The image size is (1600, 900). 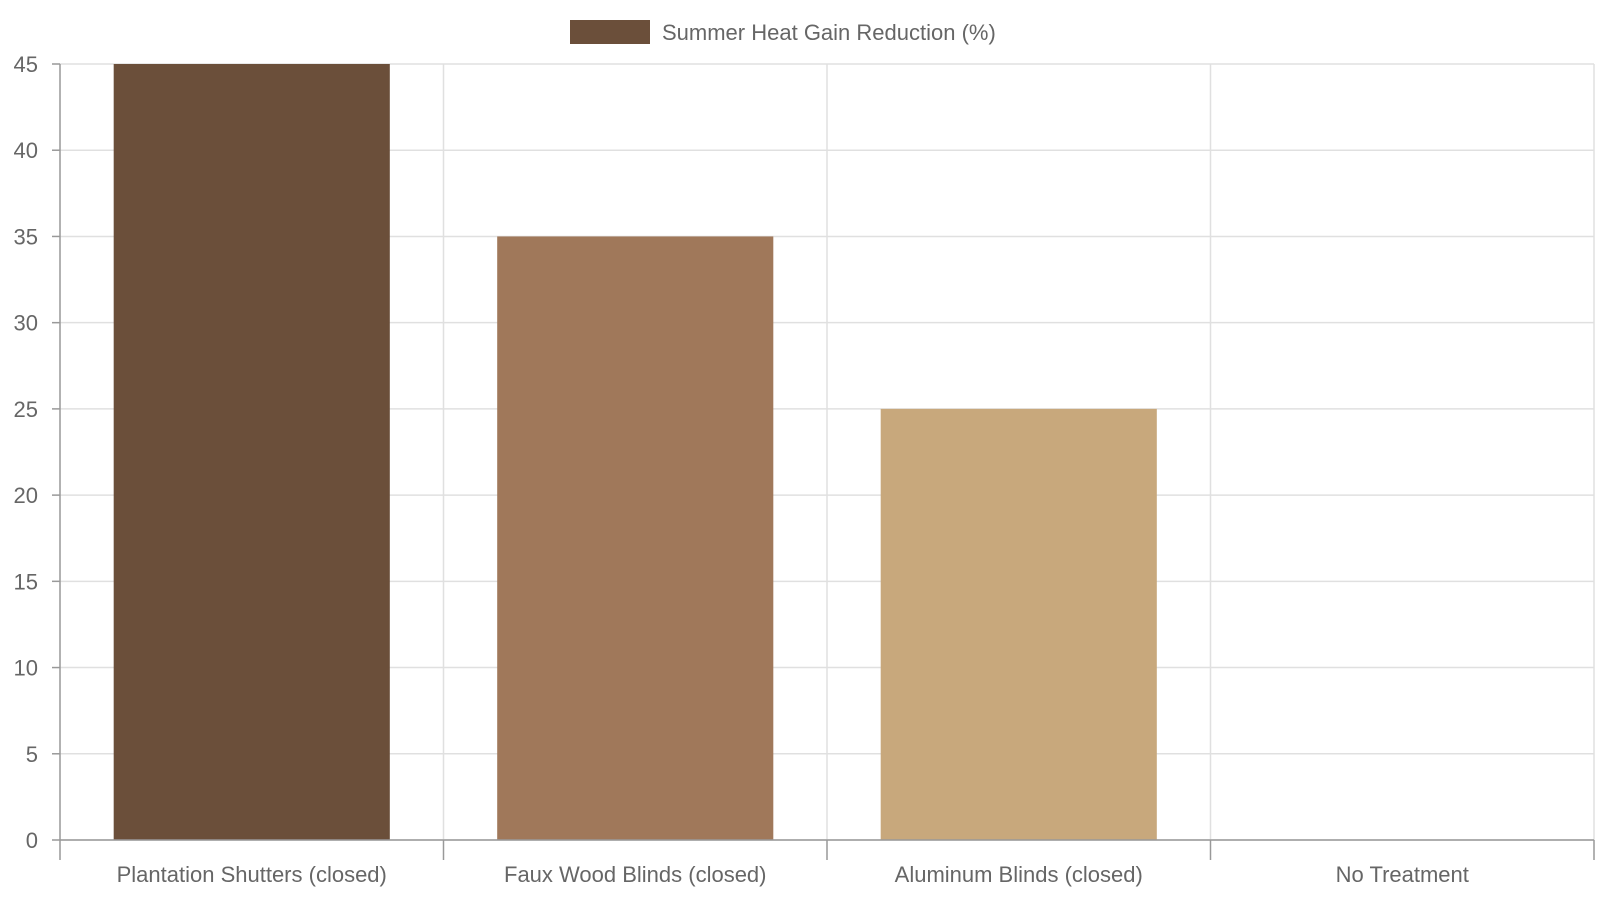 I want to click on y-tick-label: 30, so click(x=26, y=323).